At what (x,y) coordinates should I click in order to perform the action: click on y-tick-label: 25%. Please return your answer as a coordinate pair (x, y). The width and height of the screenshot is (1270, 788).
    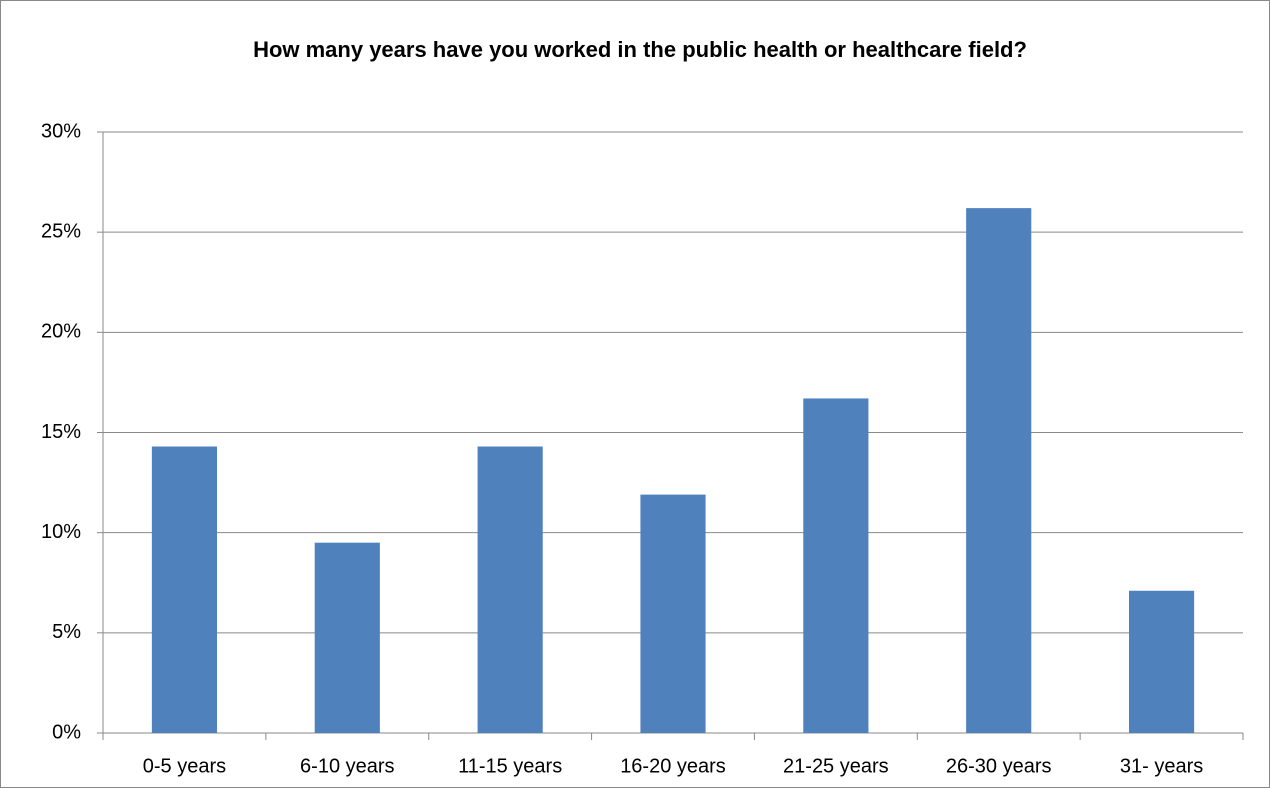
    Looking at the image, I should click on (61, 231).